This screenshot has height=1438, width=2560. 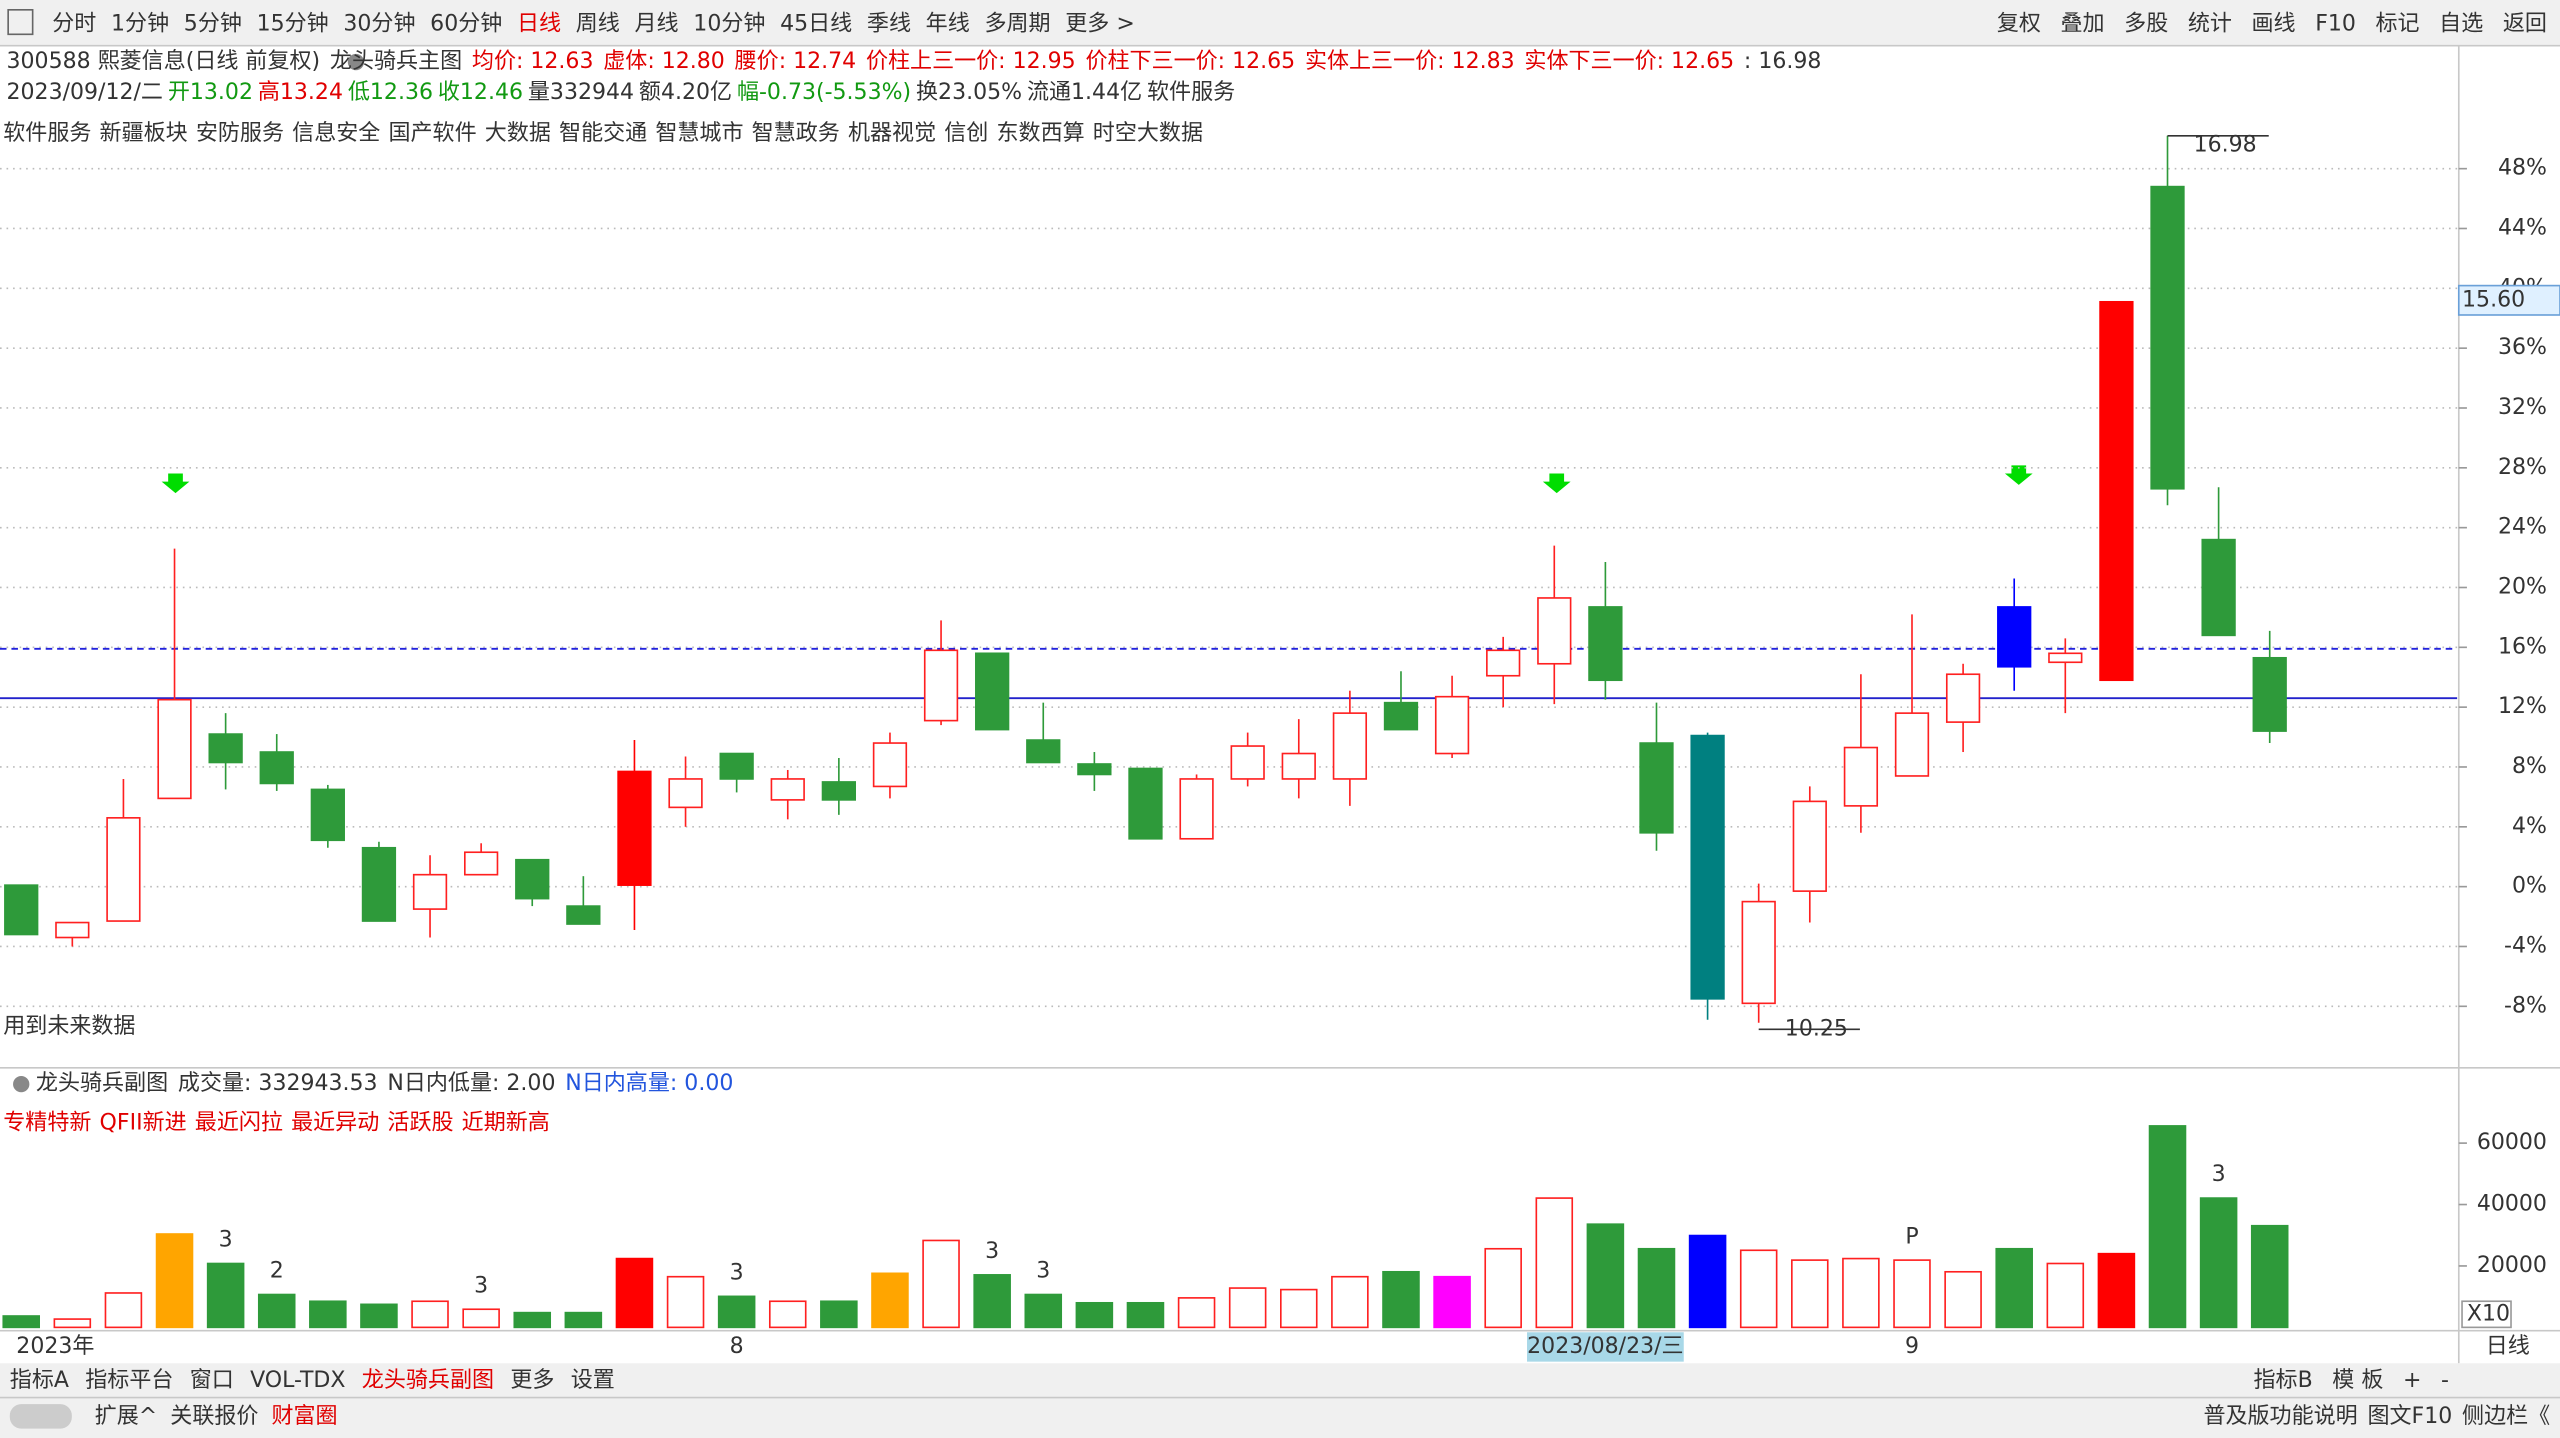 I want to click on status-item: 关联报价, so click(x=214, y=1416).